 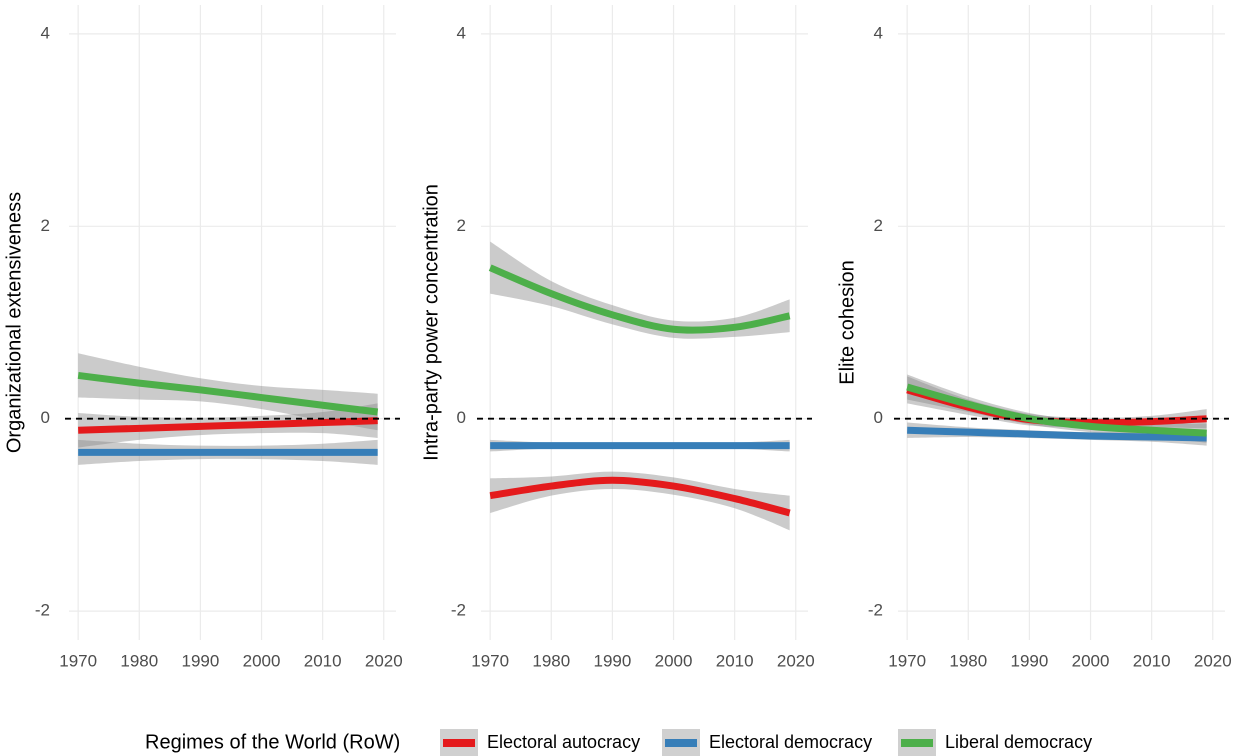 I want to click on legend-title: Regimes of the World (RoW), so click(x=272, y=742).